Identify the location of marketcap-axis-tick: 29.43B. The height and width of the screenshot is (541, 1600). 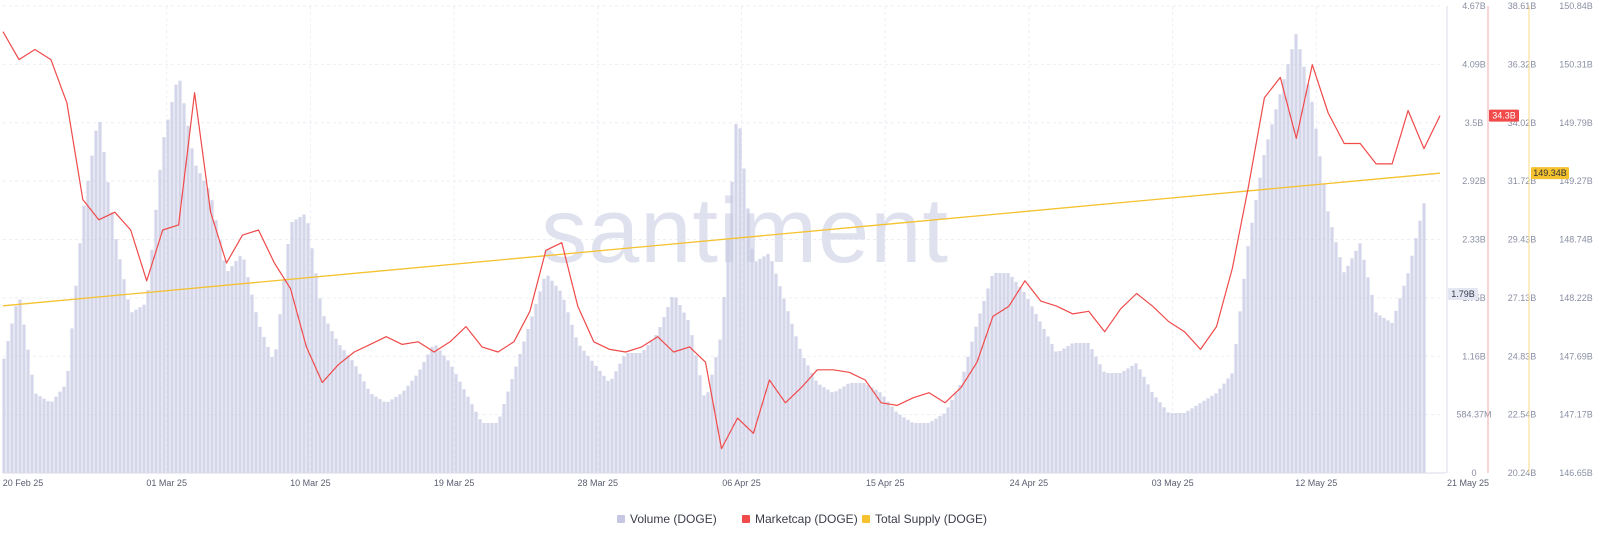
(1522, 240).